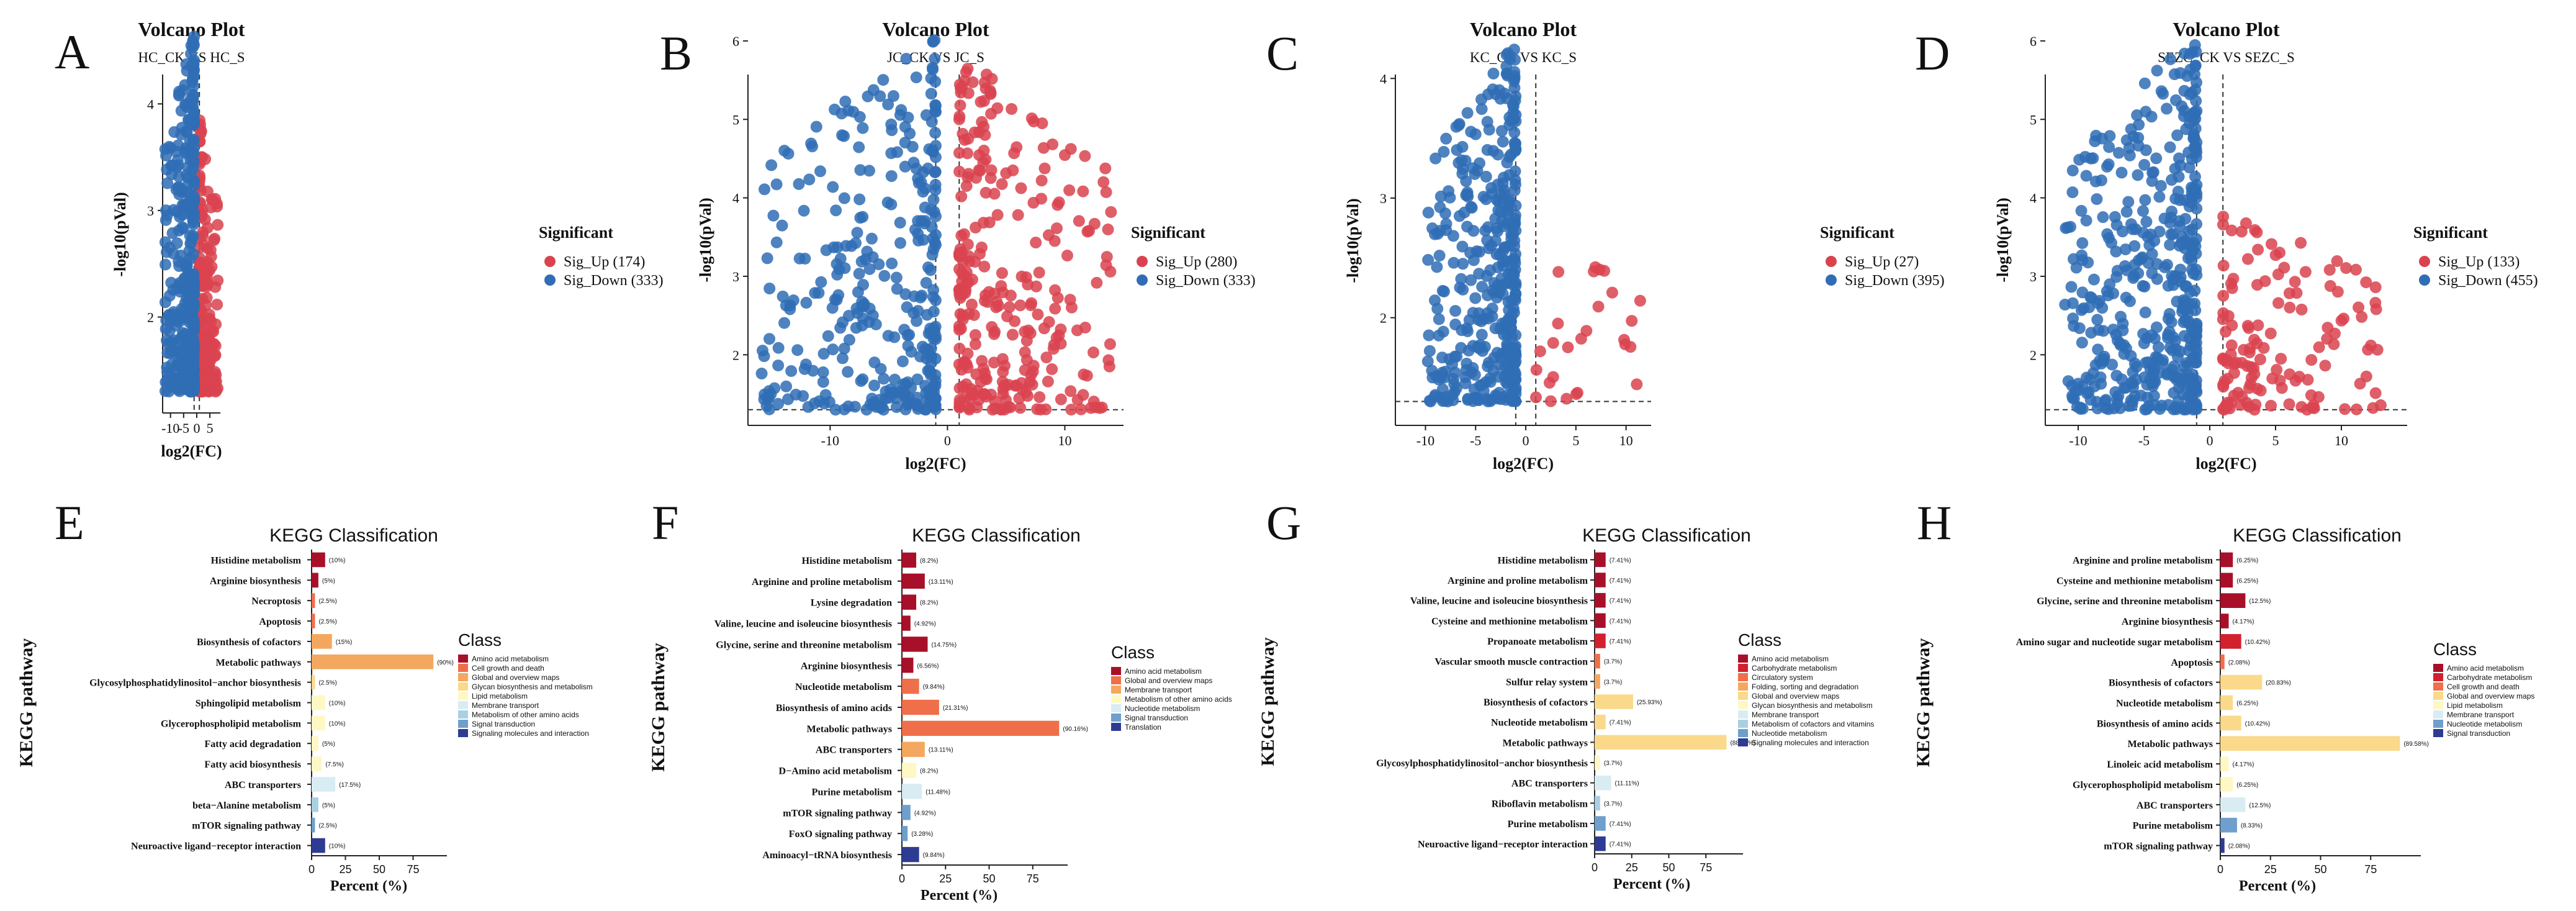 The height and width of the screenshot is (911, 2576). I want to click on bar-value-label: (3.7%), so click(1613, 763).